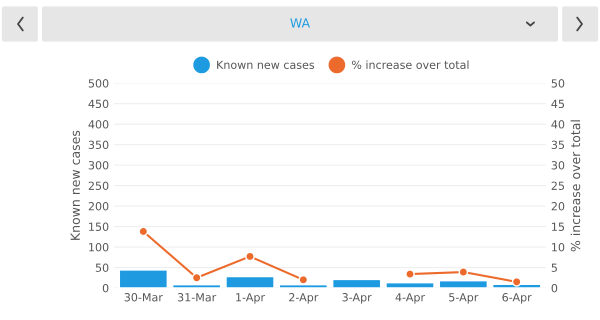 The height and width of the screenshot is (320, 600). Describe the element at coordinates (410, 64) in the screenshot. I see `legend-label: % increase over total` at that location.